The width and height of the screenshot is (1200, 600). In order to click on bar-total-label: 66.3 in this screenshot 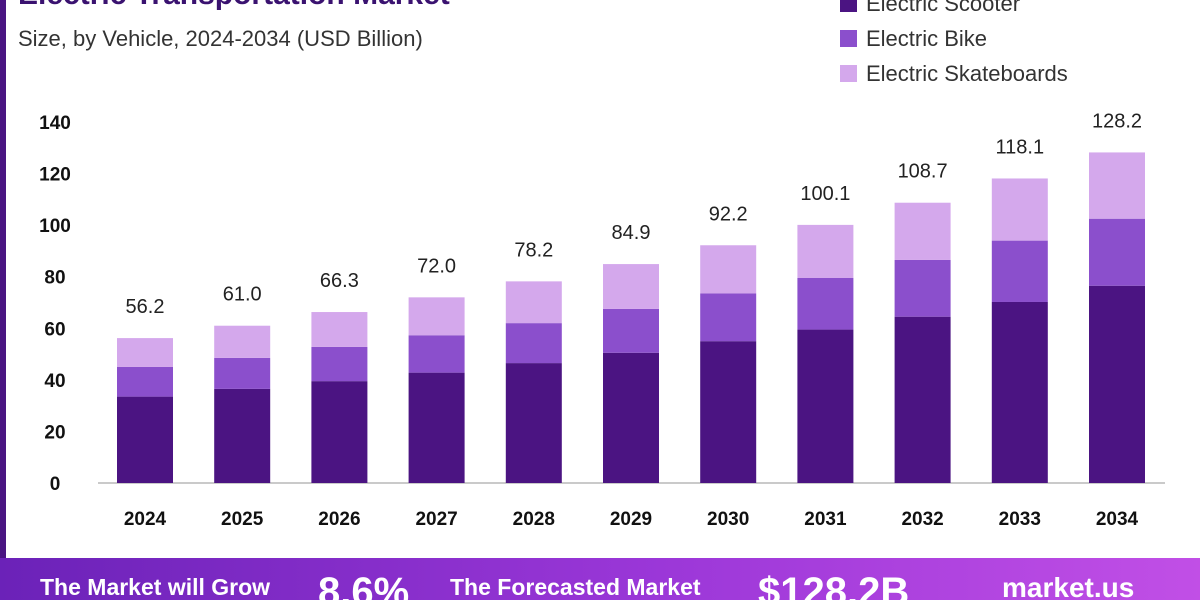, I will do `click(339, 281)`.